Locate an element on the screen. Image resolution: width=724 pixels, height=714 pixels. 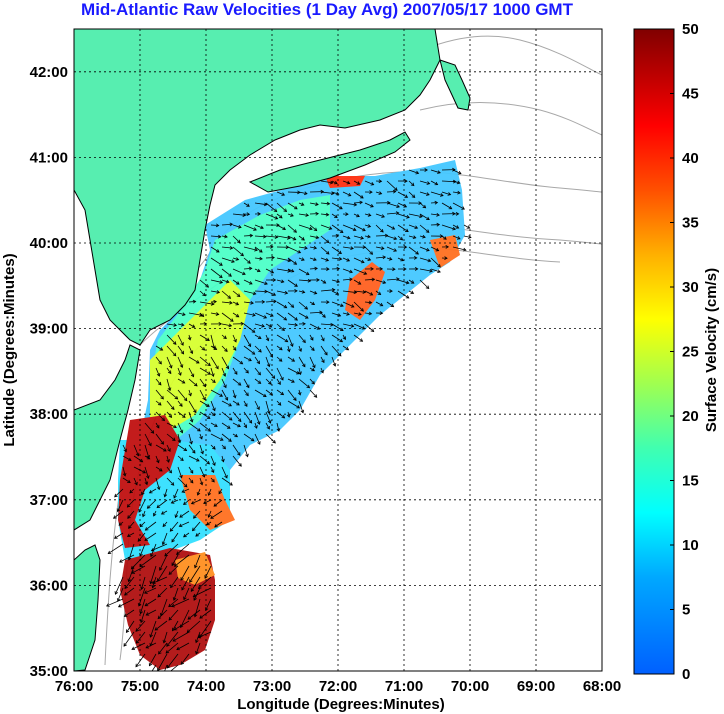
colorbar-tick-label: 20 is located at coordinates (690, 416).